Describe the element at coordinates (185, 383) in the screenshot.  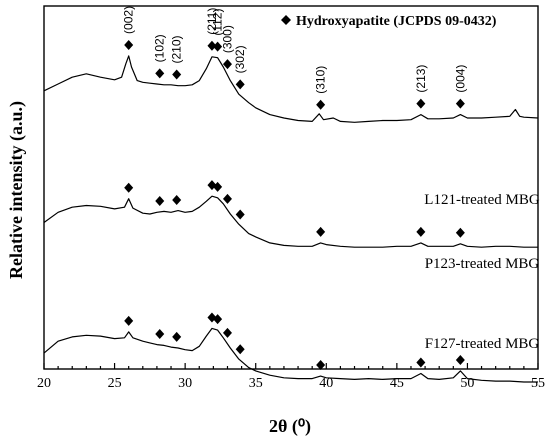
I see `x-tick-label: 30` at that location.